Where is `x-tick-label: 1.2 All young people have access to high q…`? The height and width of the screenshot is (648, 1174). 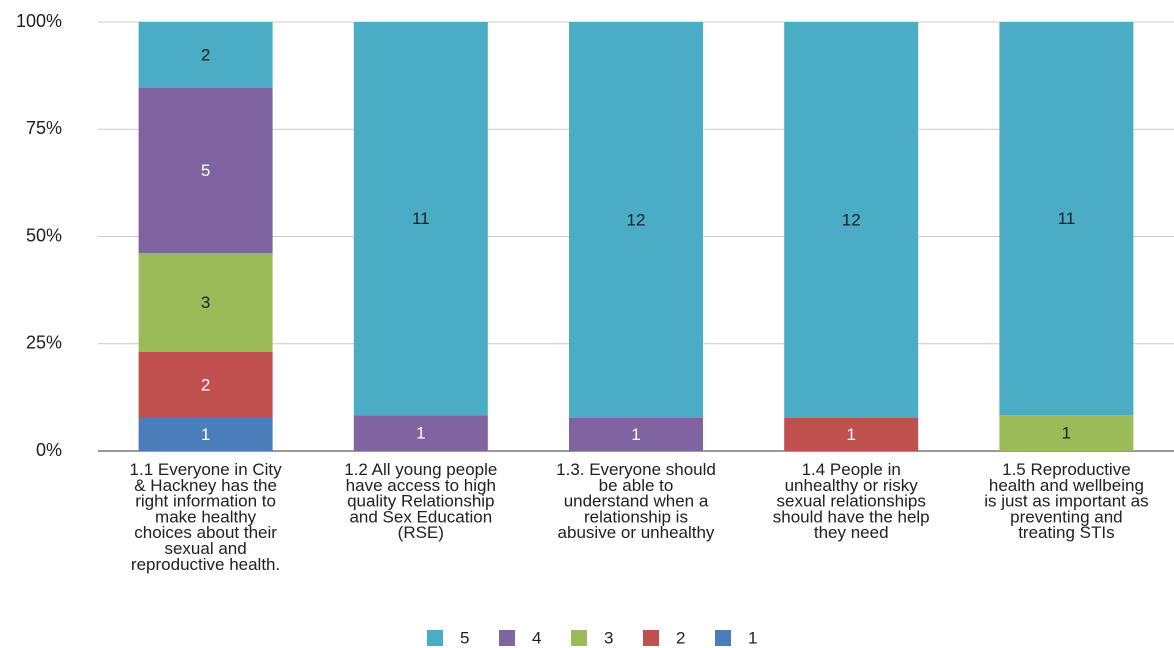 x-tick-label: 1.2 All young people have access to high q… is located at coordinates (420, 501).